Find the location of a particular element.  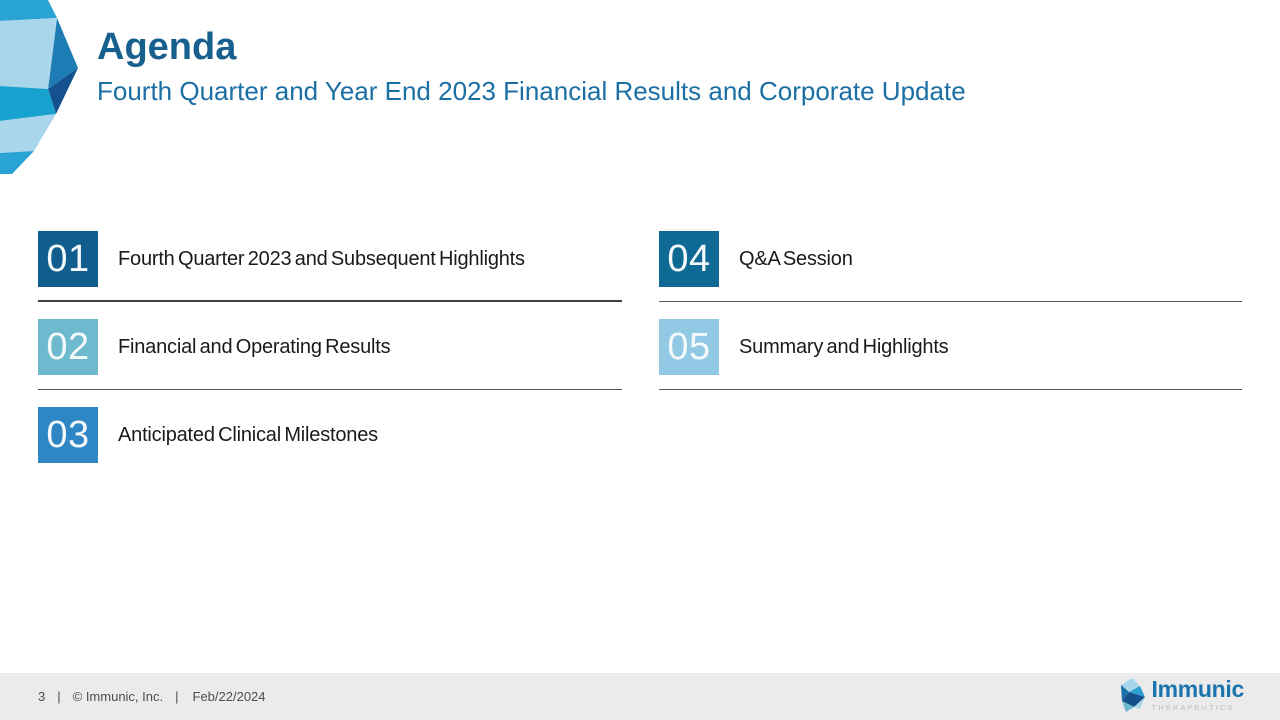

copyright-text: © Immunic, Inc. is located at coordinates (118, 696).